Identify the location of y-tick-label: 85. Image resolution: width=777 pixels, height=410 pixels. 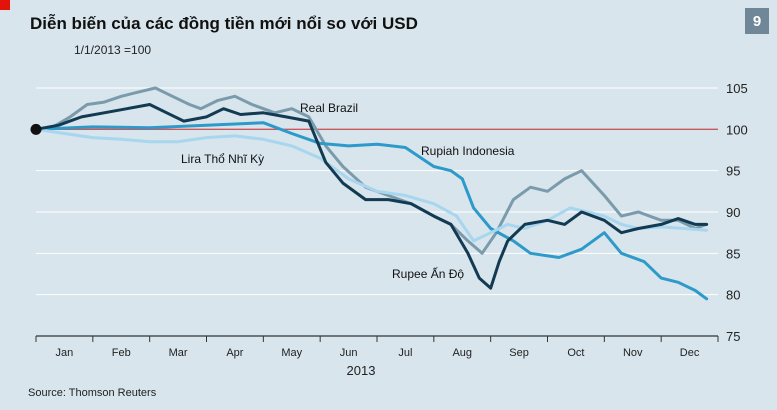
(733, 253).